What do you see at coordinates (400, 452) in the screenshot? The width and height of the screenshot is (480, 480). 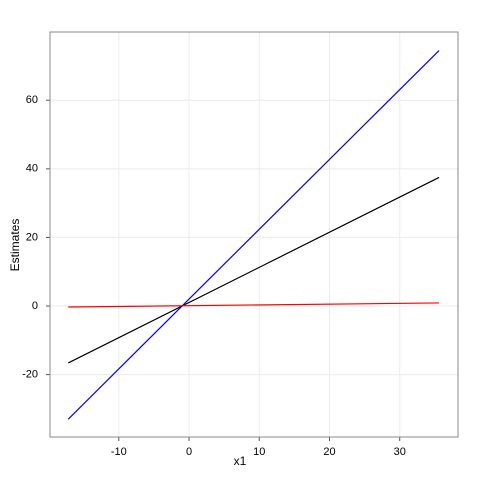 I see `x-tick-label: 30` at bounding box center [400, 452].